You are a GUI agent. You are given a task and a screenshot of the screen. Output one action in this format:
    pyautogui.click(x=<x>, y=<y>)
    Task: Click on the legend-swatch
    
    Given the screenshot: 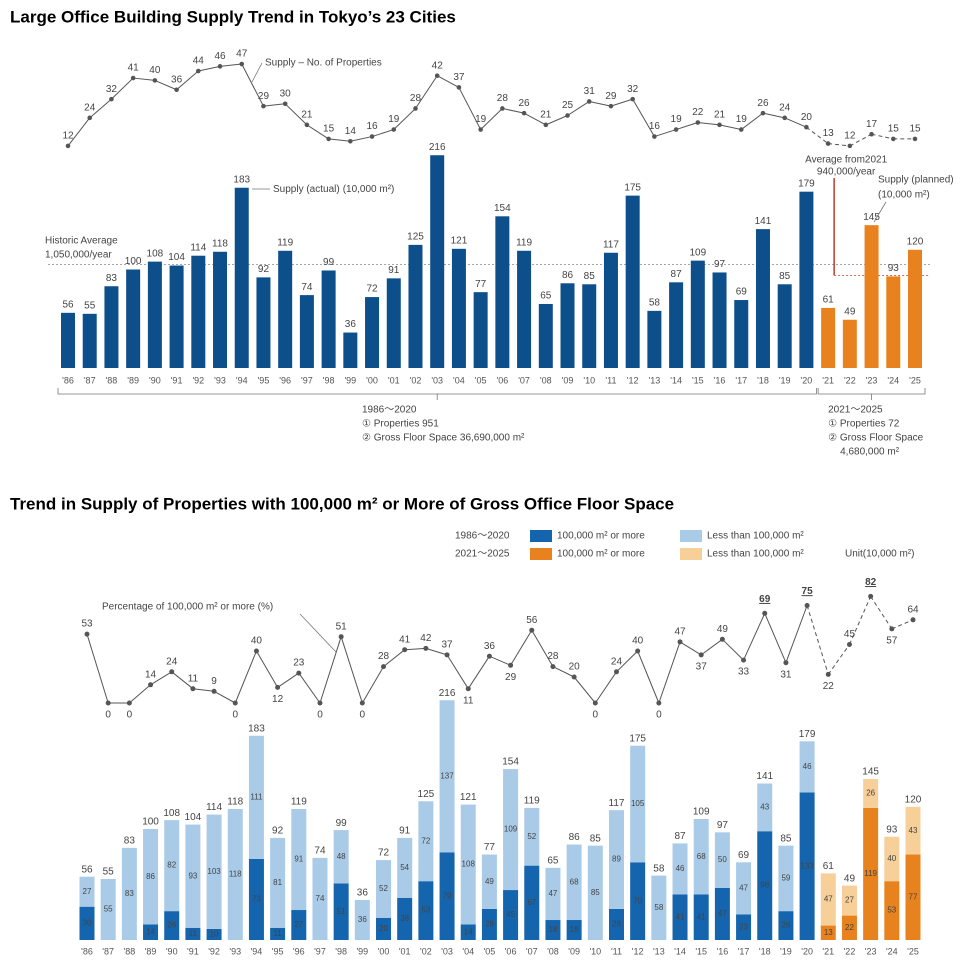 What is the action you would take?
    pyautogui.click(x=541, y=536)
    